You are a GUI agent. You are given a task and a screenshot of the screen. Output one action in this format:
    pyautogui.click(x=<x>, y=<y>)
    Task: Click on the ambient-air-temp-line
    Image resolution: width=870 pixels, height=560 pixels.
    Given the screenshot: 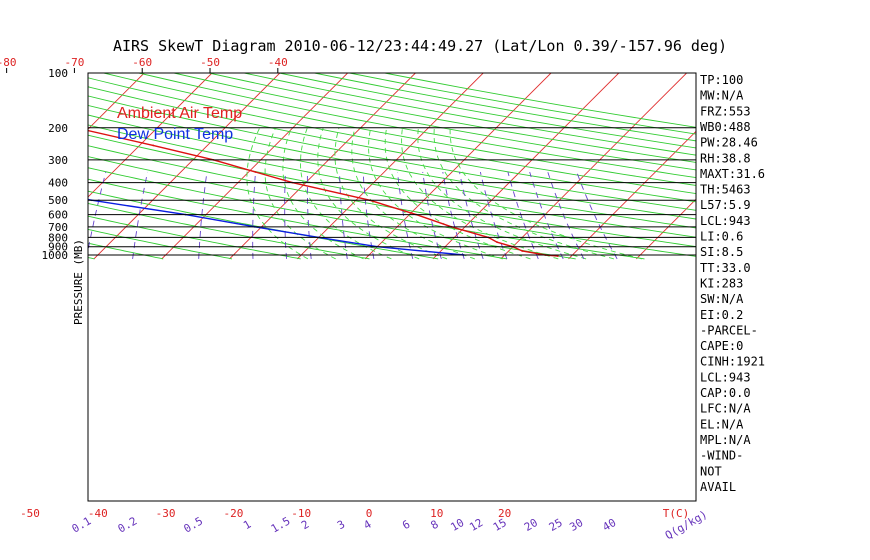 What is the action you would take?
    pyautogui.click(x=323, y=193)
    